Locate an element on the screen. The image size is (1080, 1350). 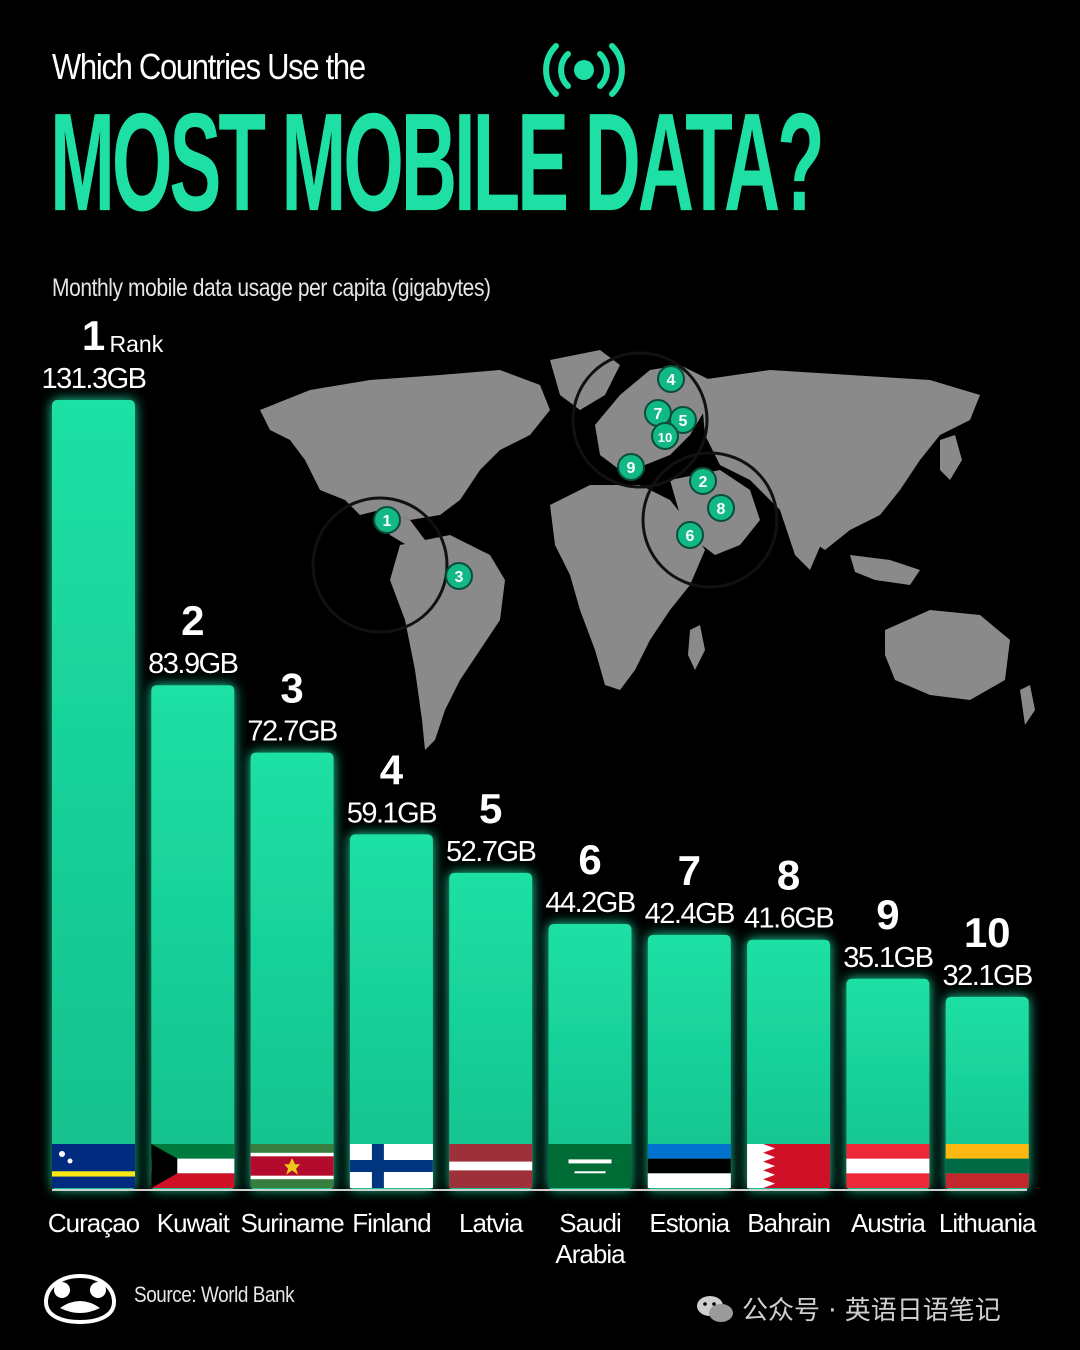
lithuania-flag-icon is located at coordinates (987, 1166).